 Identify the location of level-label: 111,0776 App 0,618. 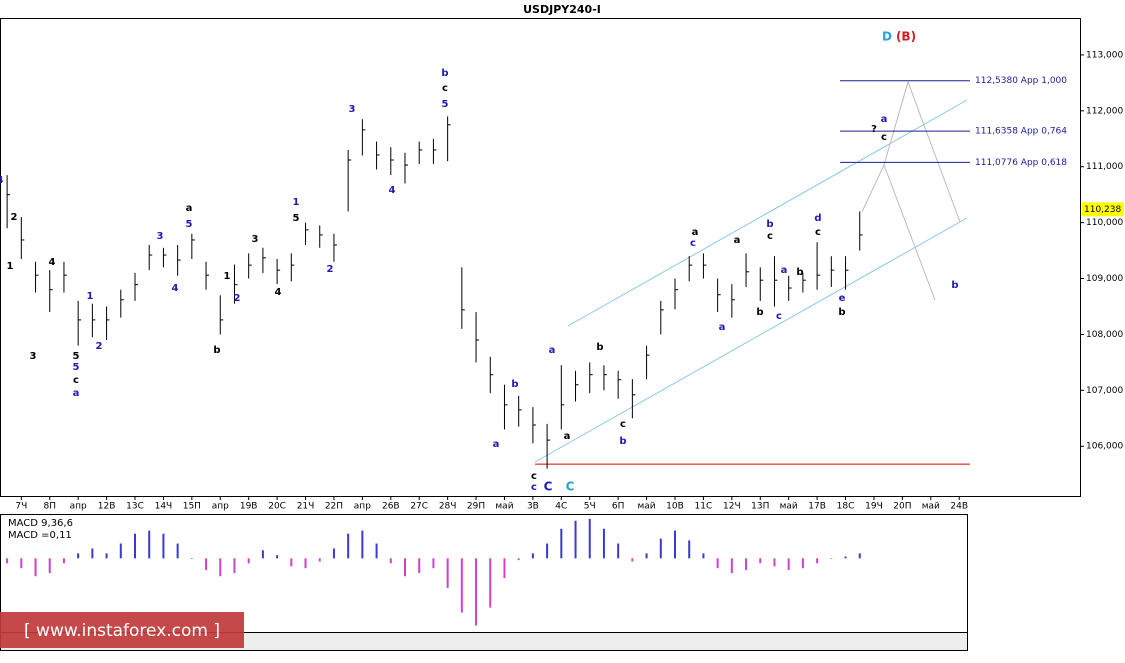
(1021, 163).